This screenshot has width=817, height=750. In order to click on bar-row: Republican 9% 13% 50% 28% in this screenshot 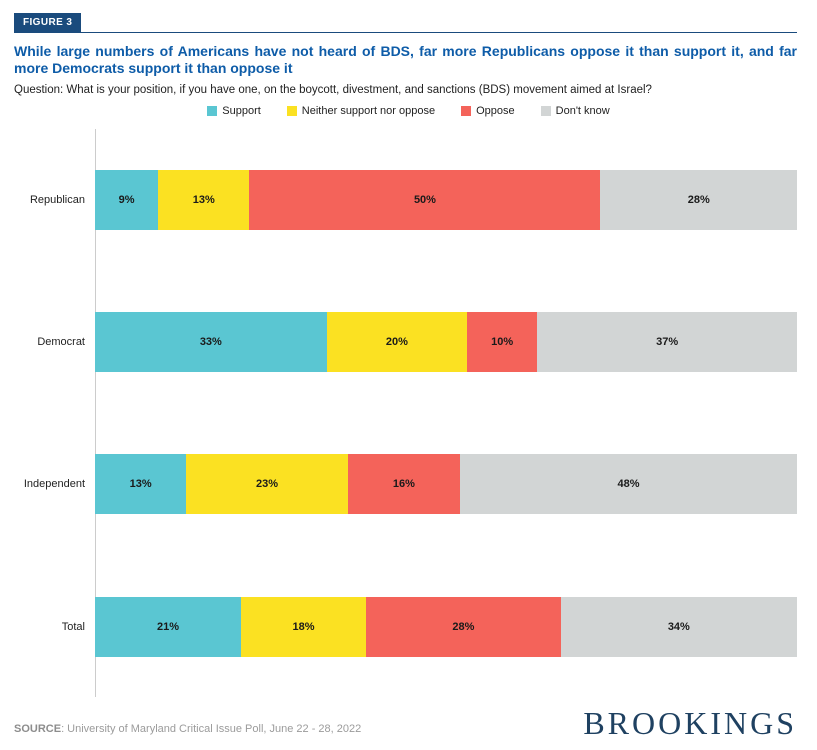, I will do `click(399, 200)`.